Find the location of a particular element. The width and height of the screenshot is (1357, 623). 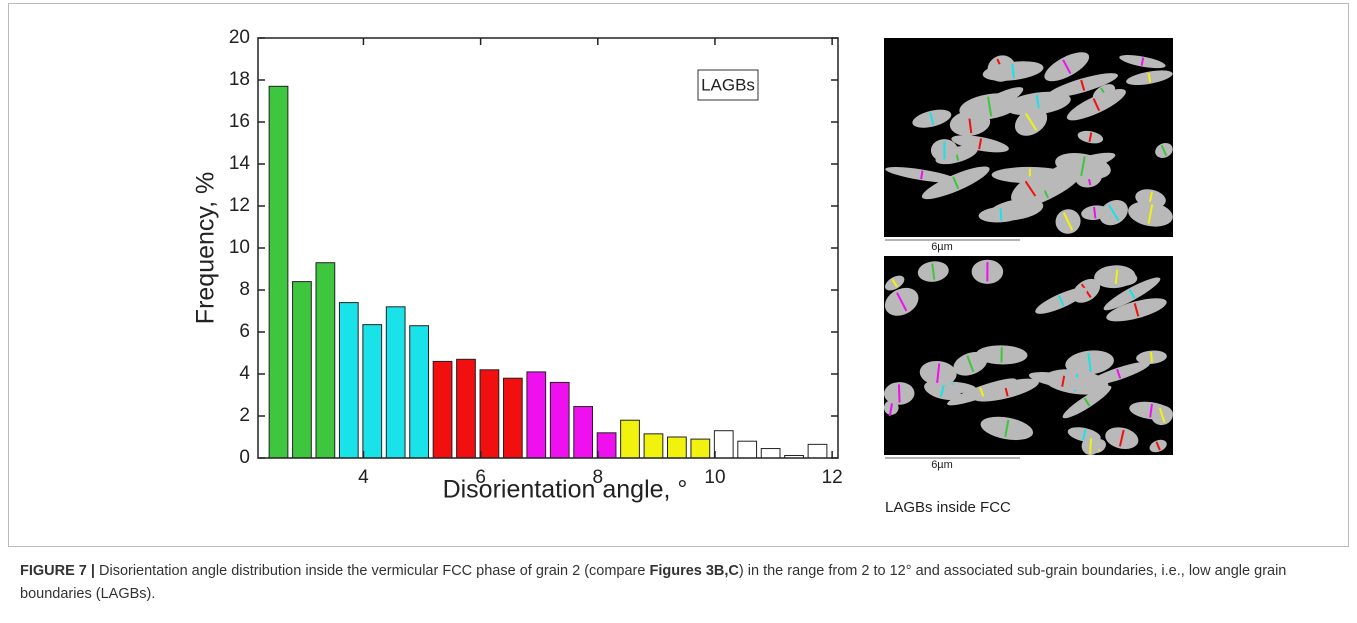

y-tick-label: 18 is located at coordinates (239, 79).